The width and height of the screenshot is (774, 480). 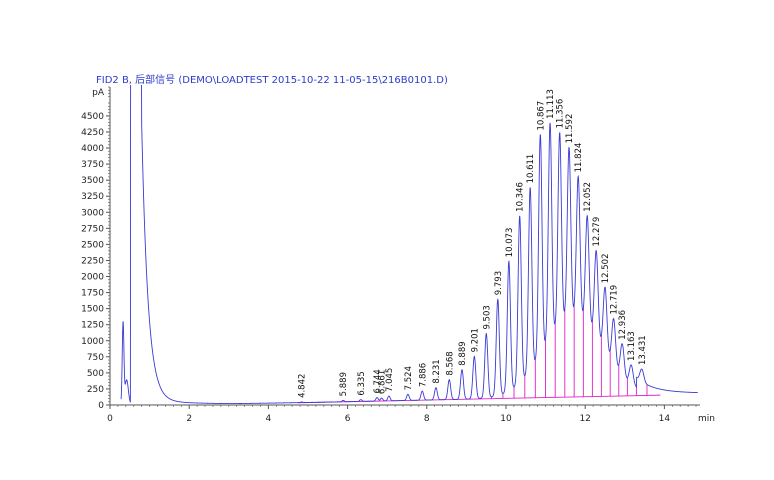 What do you see at coordinates (615, 300) in the screenshot?
I see `peak-label: 12.719` at bounding box center [615, 300].